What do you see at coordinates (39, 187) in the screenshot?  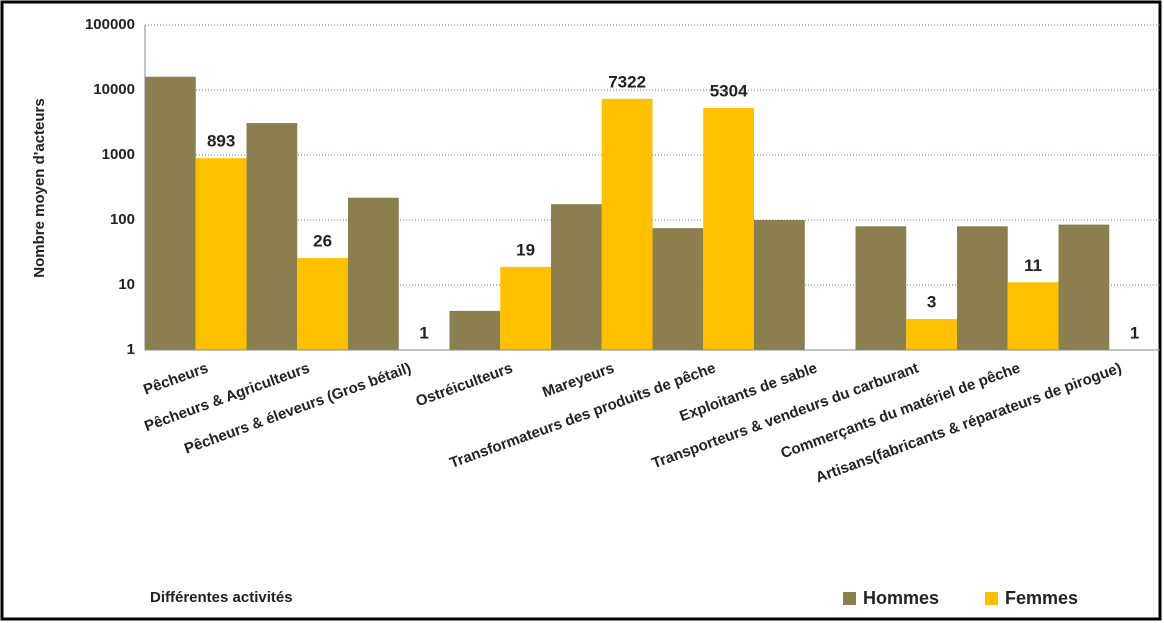 I see `y-axis-title: Nombre moyen d'acteurs` at bounding box center [39, 187].